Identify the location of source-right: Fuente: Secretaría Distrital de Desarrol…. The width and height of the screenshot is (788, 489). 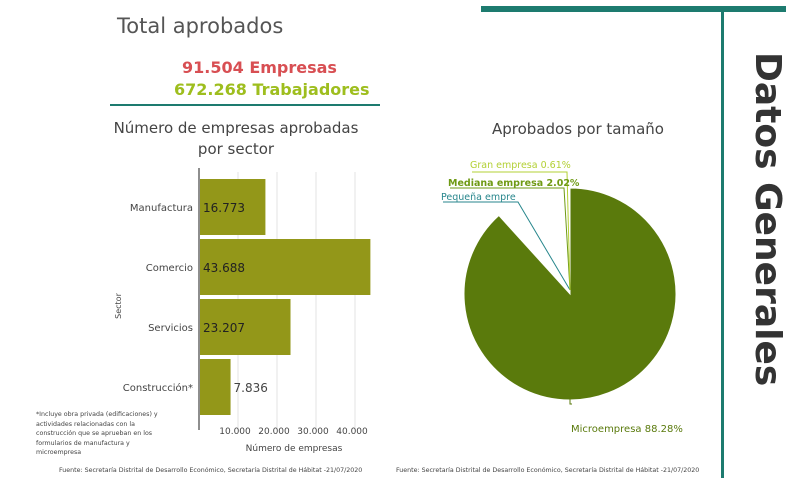
(548, 470).